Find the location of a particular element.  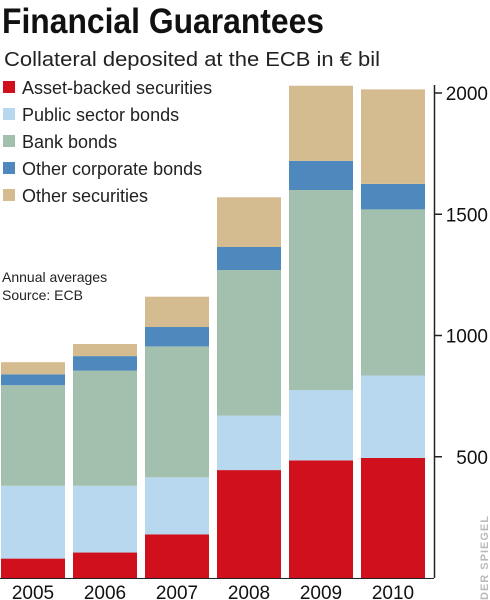

note-source: Source: ECB is located at coordinates (42, 295).